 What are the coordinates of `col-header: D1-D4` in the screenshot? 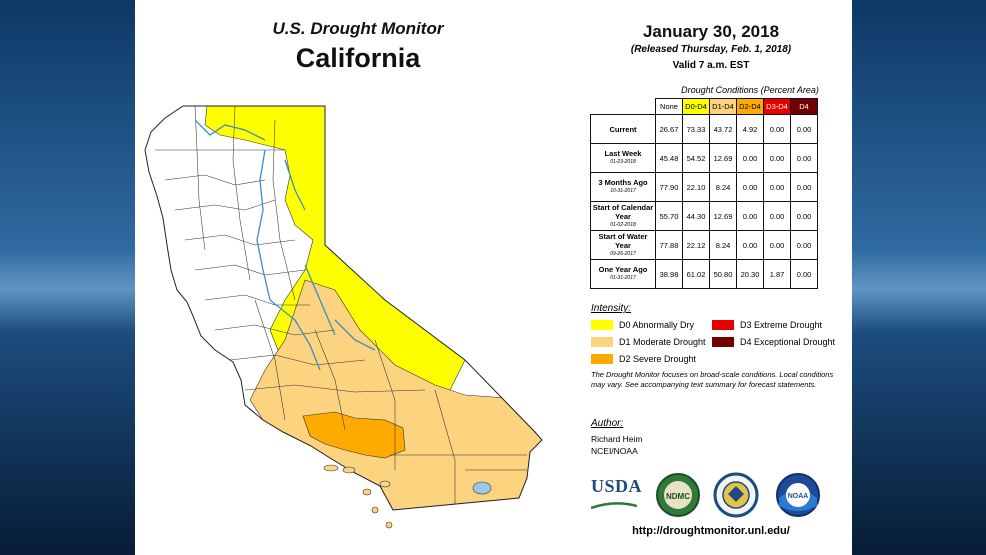 It's located at (723, 106).